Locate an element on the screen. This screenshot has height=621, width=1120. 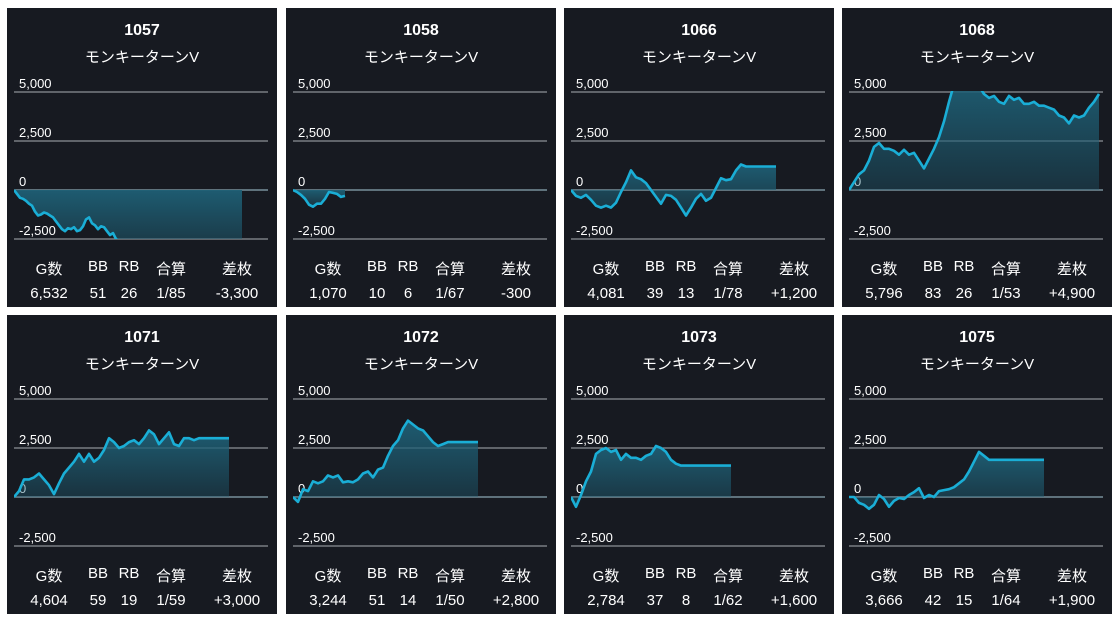
stat-value-games: 4,081 is located at coordinates (606, 293).